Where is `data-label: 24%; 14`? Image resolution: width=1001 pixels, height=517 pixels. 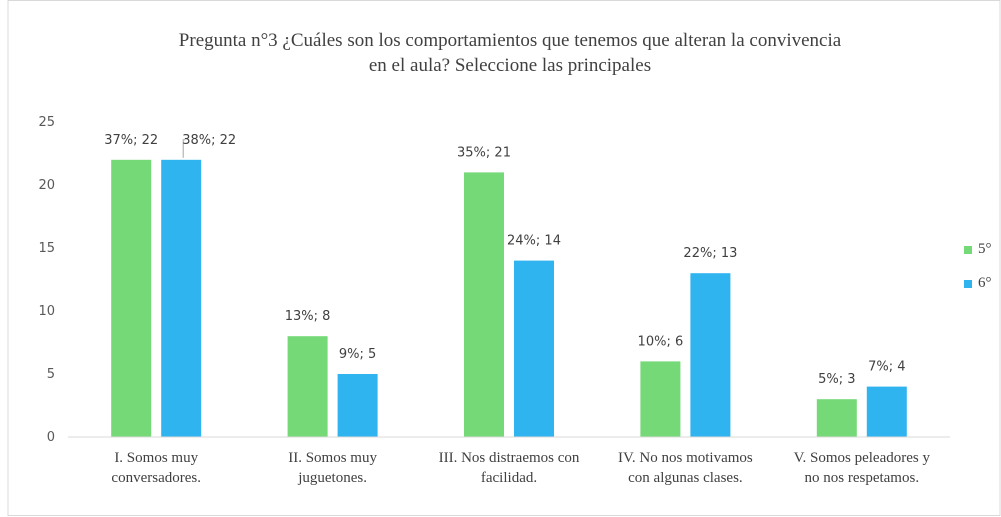 data-label: 24%; 14 is located at coordinates (534, 240).